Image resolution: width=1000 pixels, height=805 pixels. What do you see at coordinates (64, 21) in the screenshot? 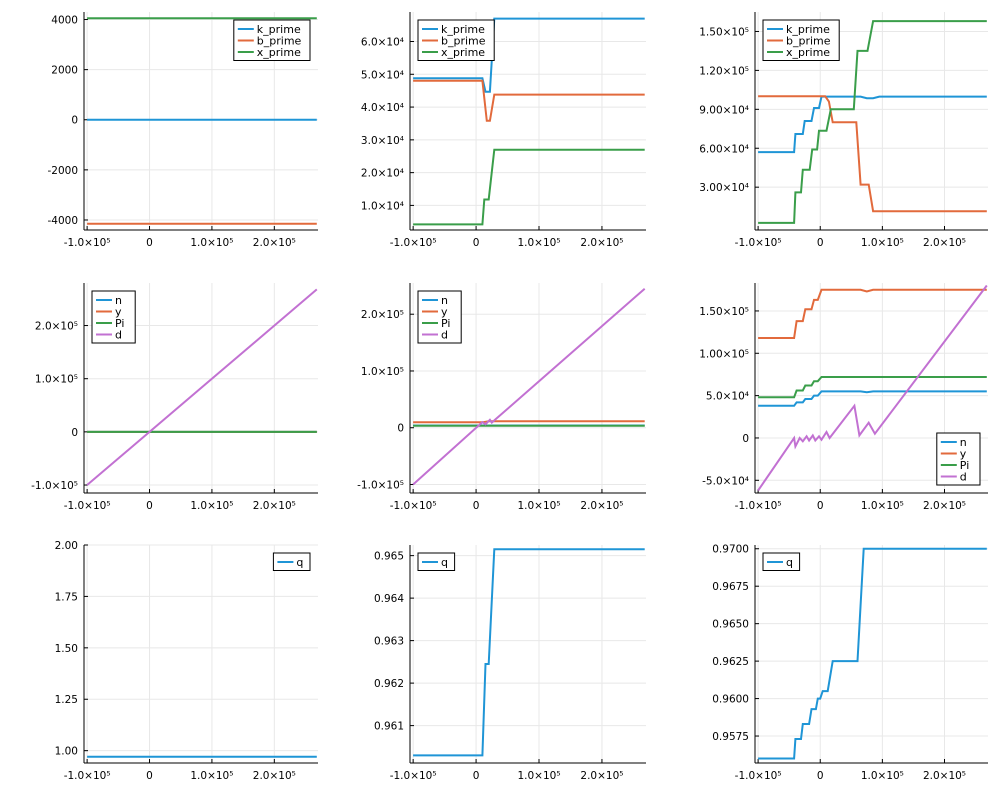
I see `y-tick-label: 4000` at bounding box center [64, 21].